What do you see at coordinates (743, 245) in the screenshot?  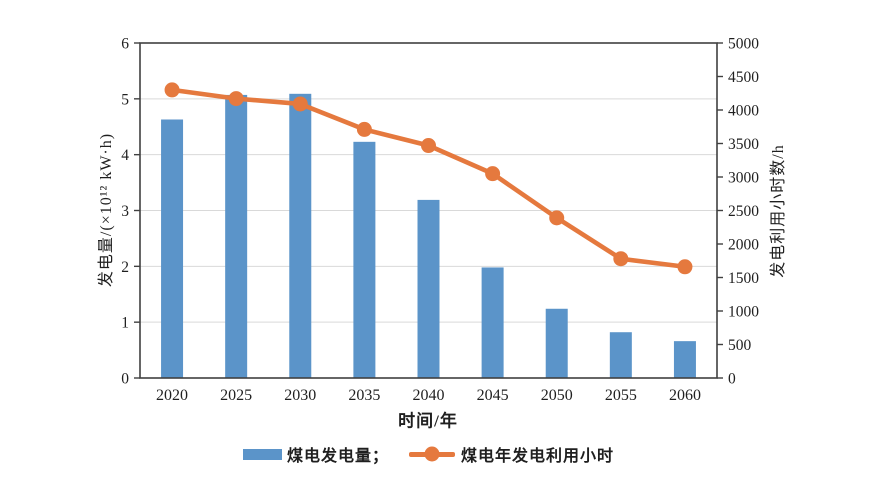 I see `right-axis-tick-label: 2000` at bounding box center [743, 245].